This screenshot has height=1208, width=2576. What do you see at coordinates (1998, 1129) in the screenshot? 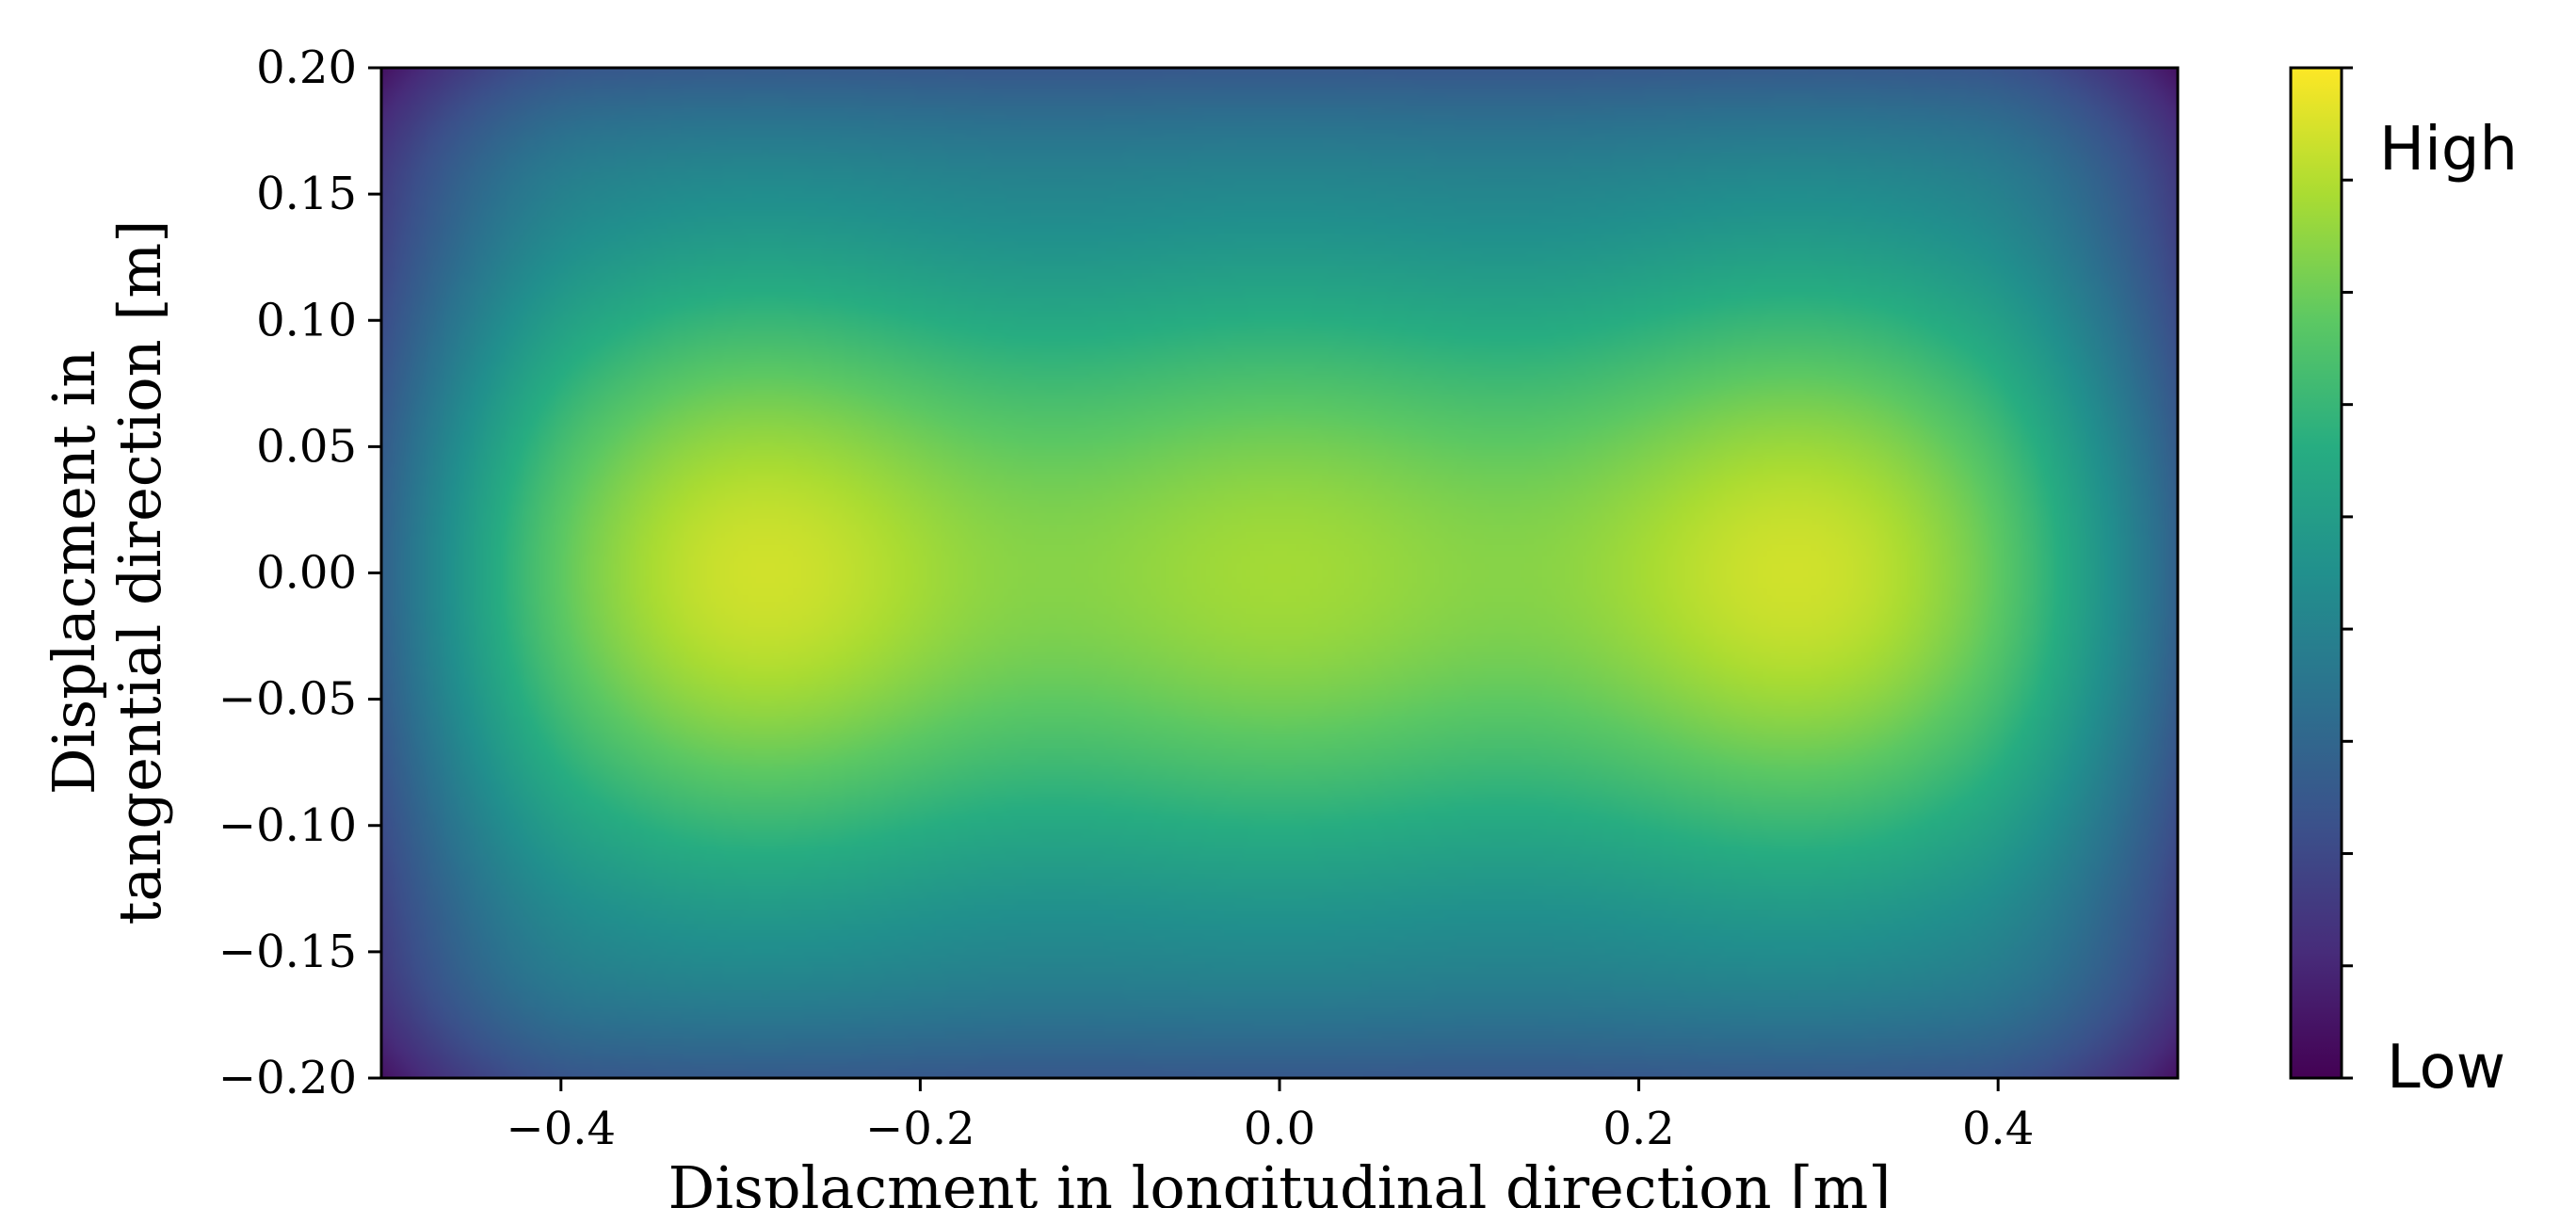
I see `x-tick-label: 0.4` at bounding box center [1998, 1129].